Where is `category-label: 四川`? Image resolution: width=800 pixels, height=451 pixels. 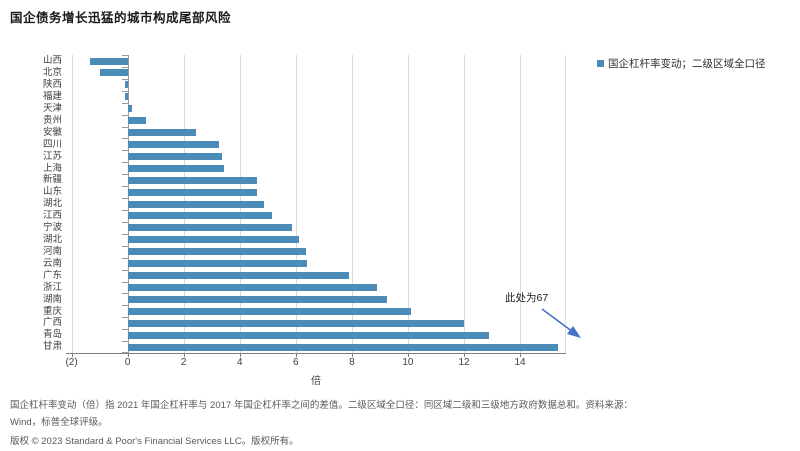
category-label: 四川 is located at coordinates (52, 144).